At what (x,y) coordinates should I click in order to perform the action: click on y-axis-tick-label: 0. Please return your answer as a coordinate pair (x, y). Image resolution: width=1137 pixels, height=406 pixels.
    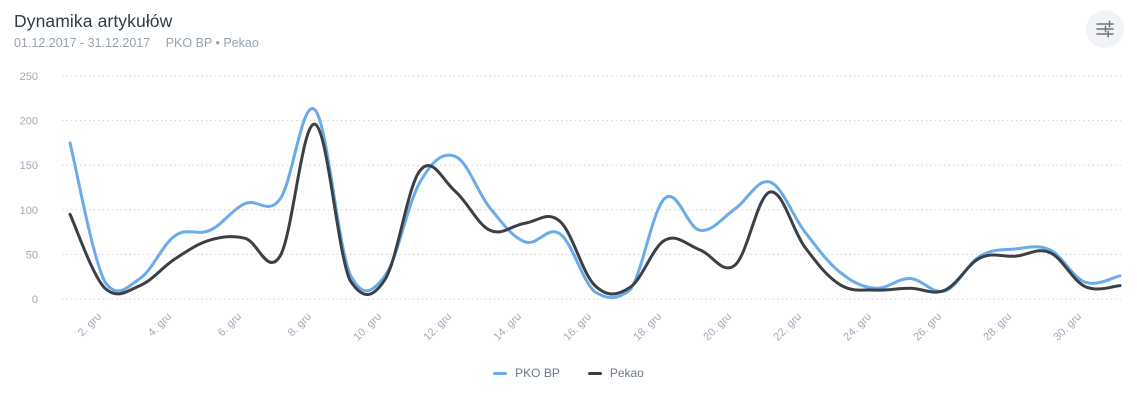
    Looking at the image, I should click on (35, 300).